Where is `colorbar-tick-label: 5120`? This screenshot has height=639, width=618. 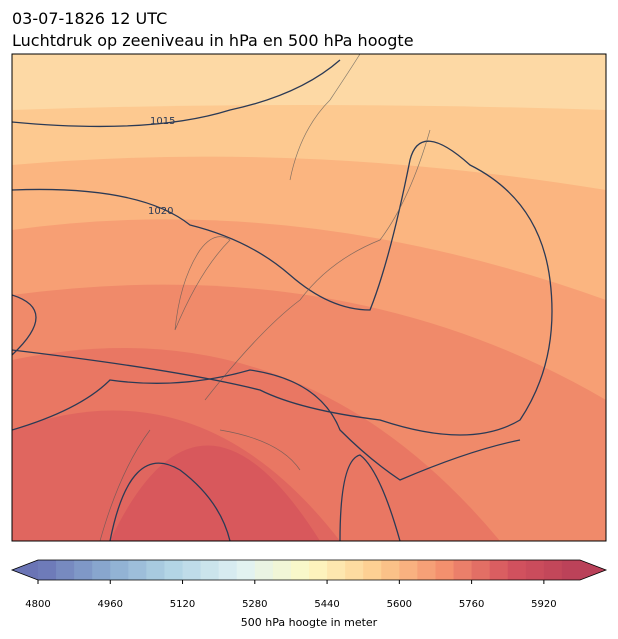
colorbar-tick-label: 5120 is located at coordinates (182, 604).